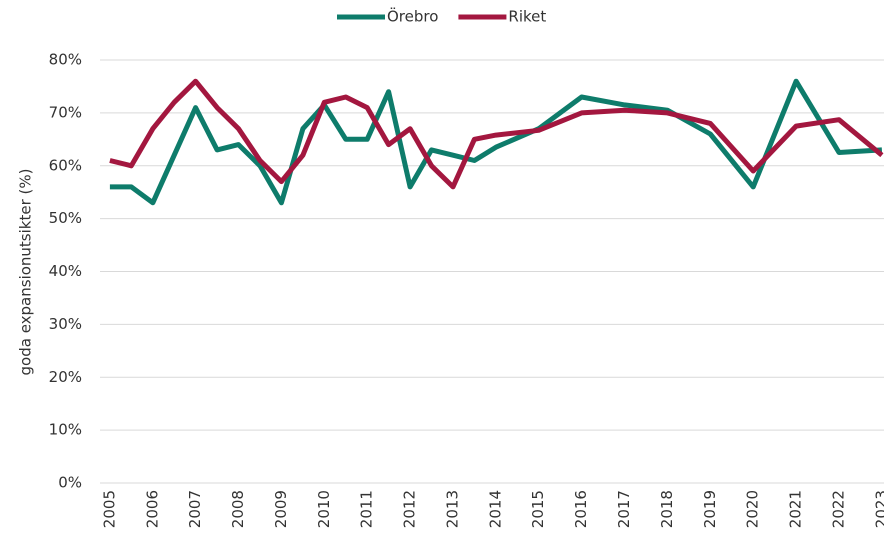 The width and height of the screenshot is (884, 544). I want to click on x-tick-label: 2006, so click(152, 509).